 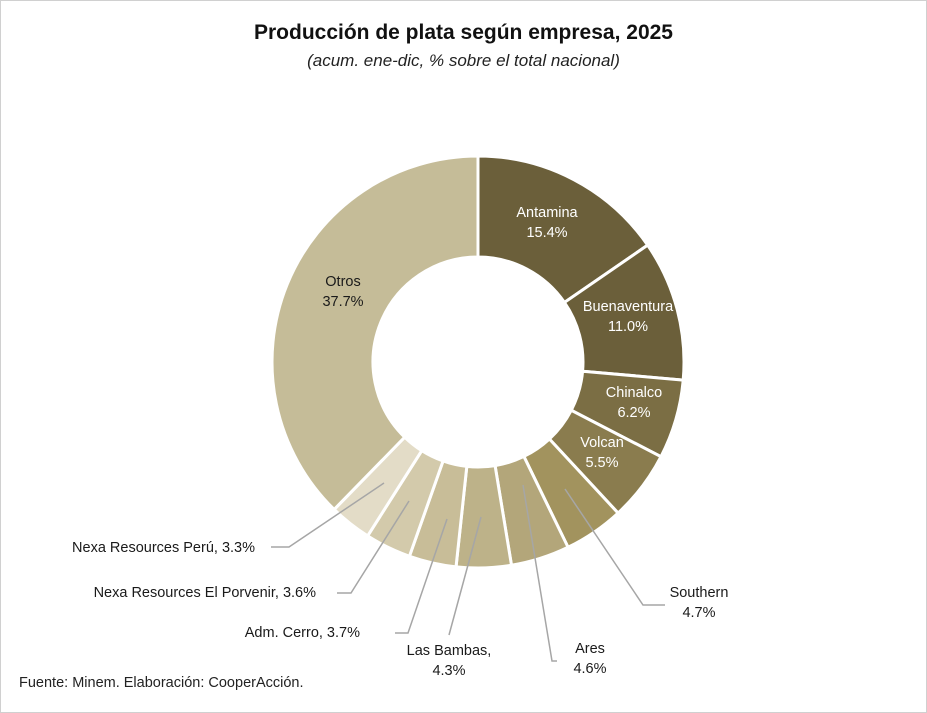 I want to click on slice-callout-label: Nexa Resources El Porvenir, 3.6%, so click(x=205, y=593).